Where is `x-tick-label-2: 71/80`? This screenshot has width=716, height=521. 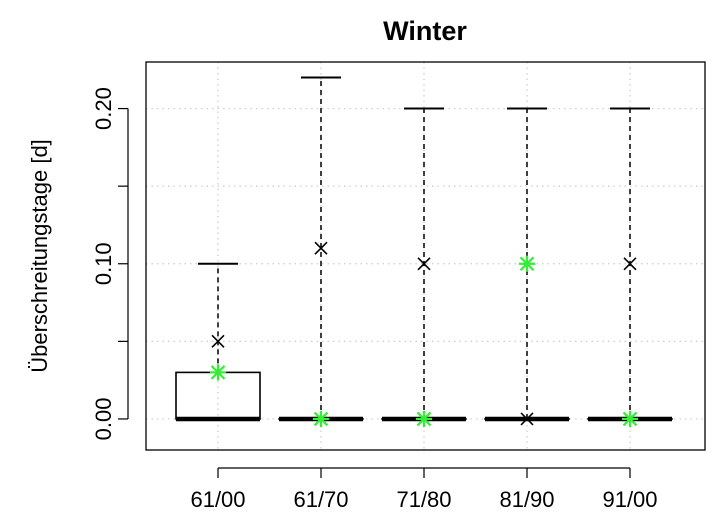 x-tick-label-2: 71/80 is located at coordinates (423, 499).